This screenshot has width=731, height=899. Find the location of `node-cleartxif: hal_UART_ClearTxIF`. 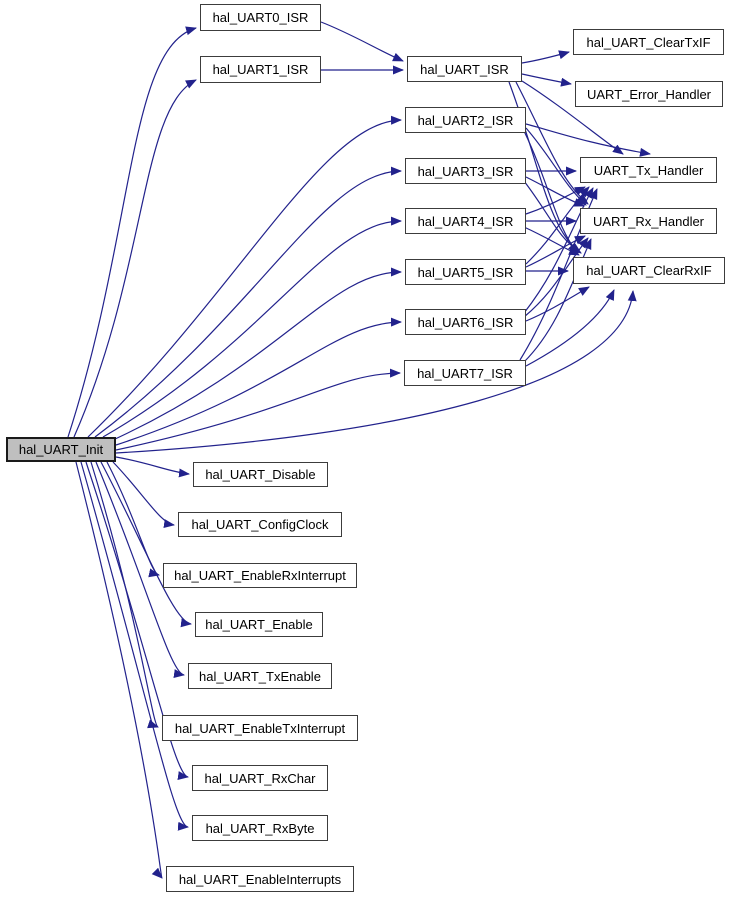

node-cleartxif: hal_UART_ClearTxIF is located at coordinates (648, 42).